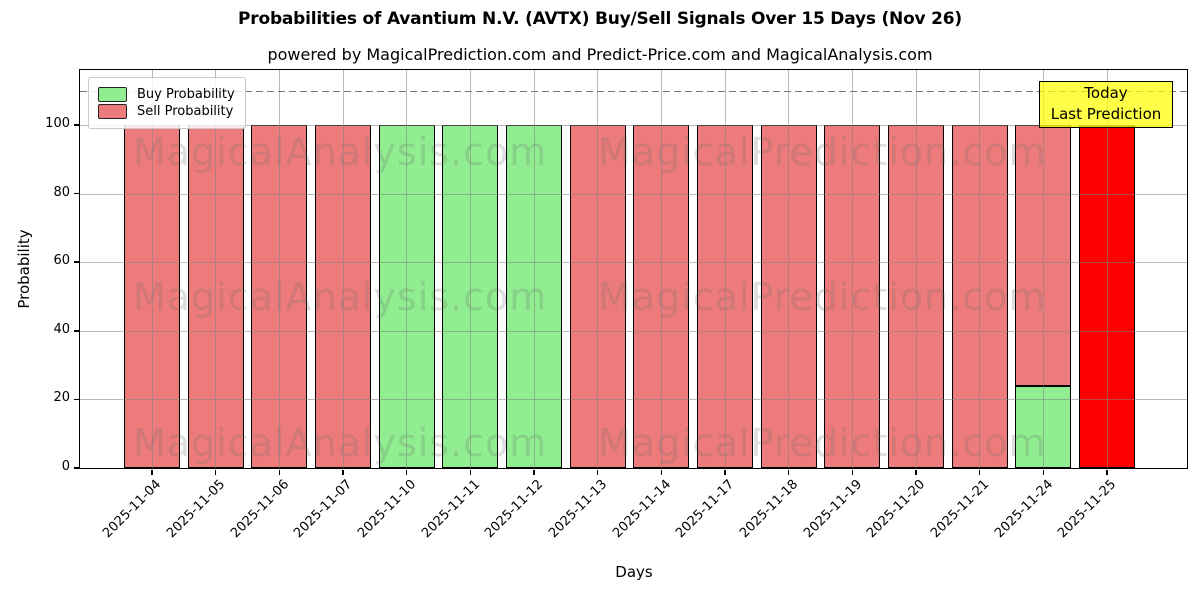  I want to click on legend-label-buy: Buy Probability, so click(186, 94).